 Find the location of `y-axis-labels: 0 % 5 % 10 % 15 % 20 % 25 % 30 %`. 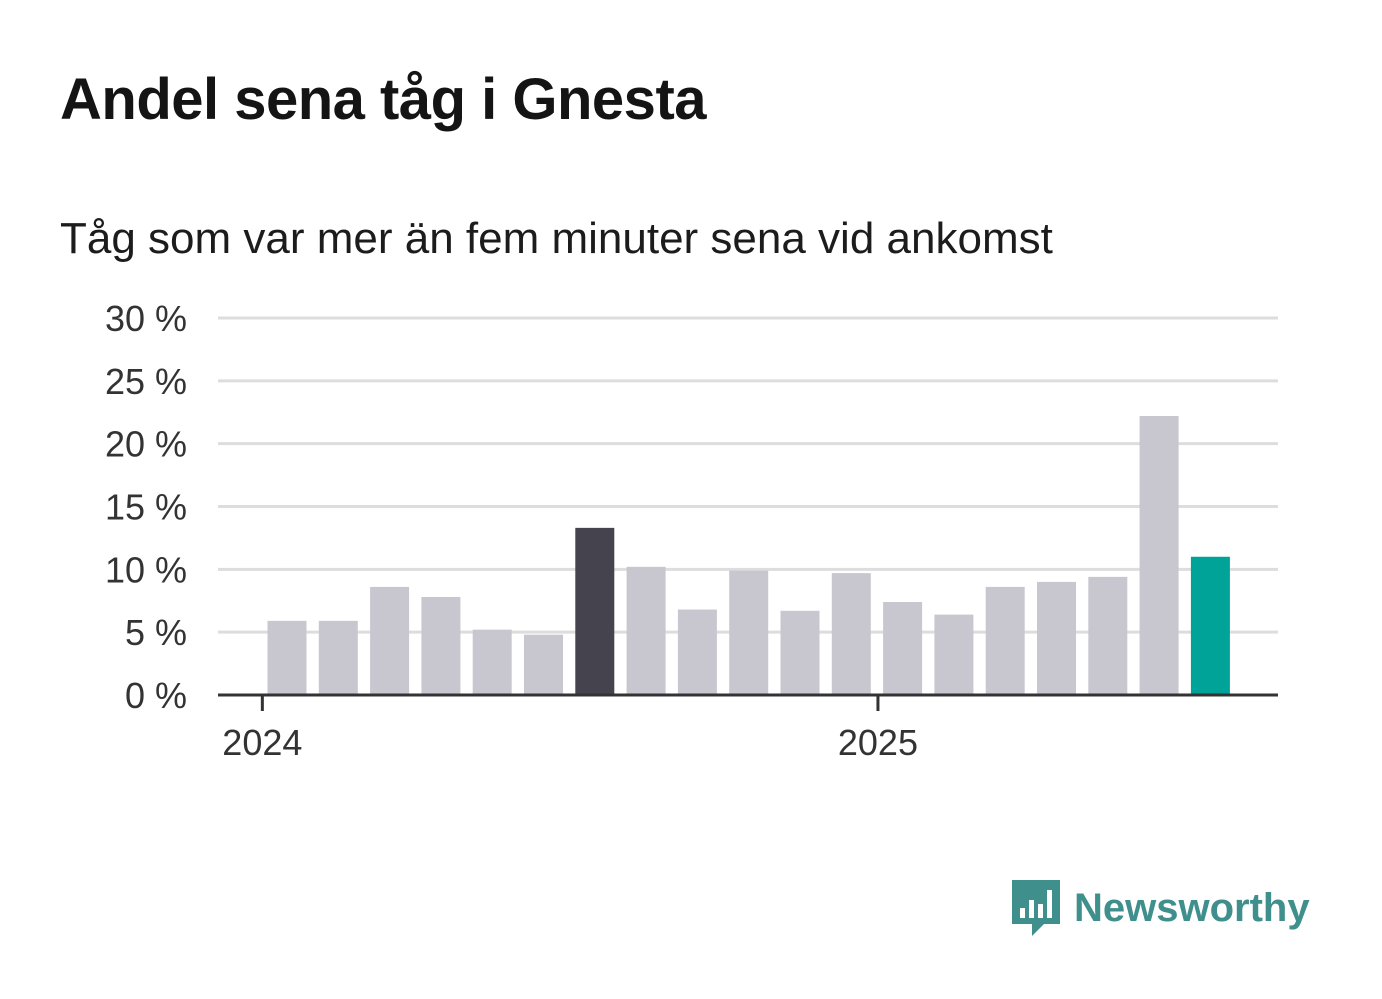

y-axis-labels: 0 % 5 % 10 % 15 % 20 % 25 % 30 % is located at coordinates (146, 507).